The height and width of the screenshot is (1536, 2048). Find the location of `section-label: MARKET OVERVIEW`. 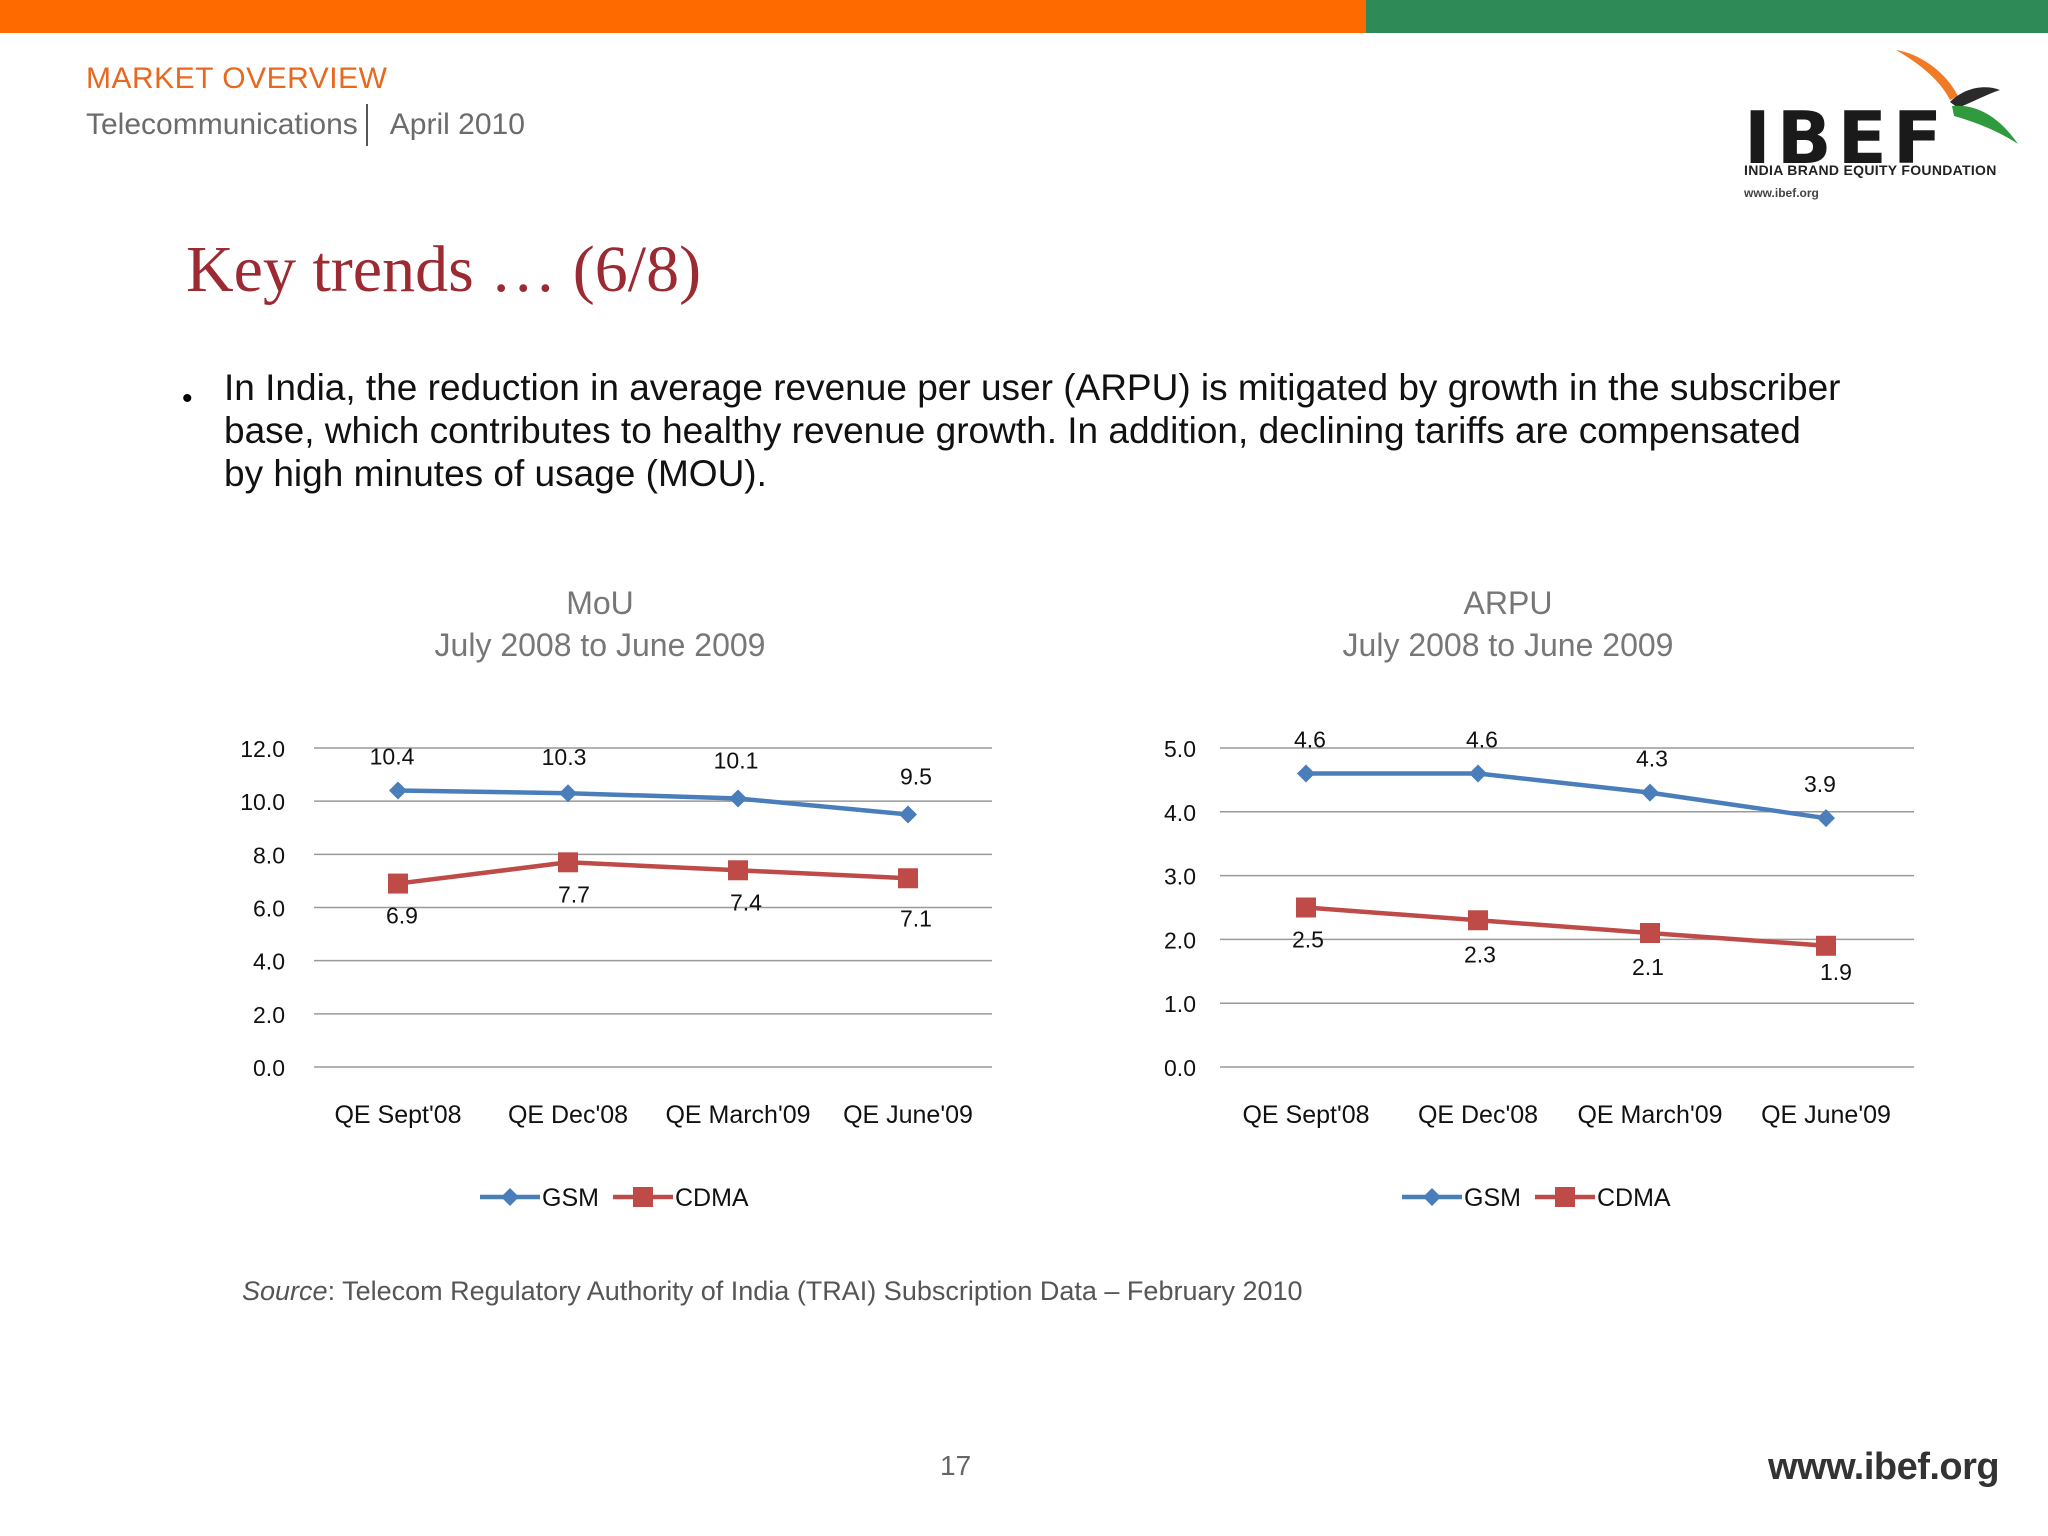

section-label: MARKET OVERVIEW is located at coordinates (237, 78).